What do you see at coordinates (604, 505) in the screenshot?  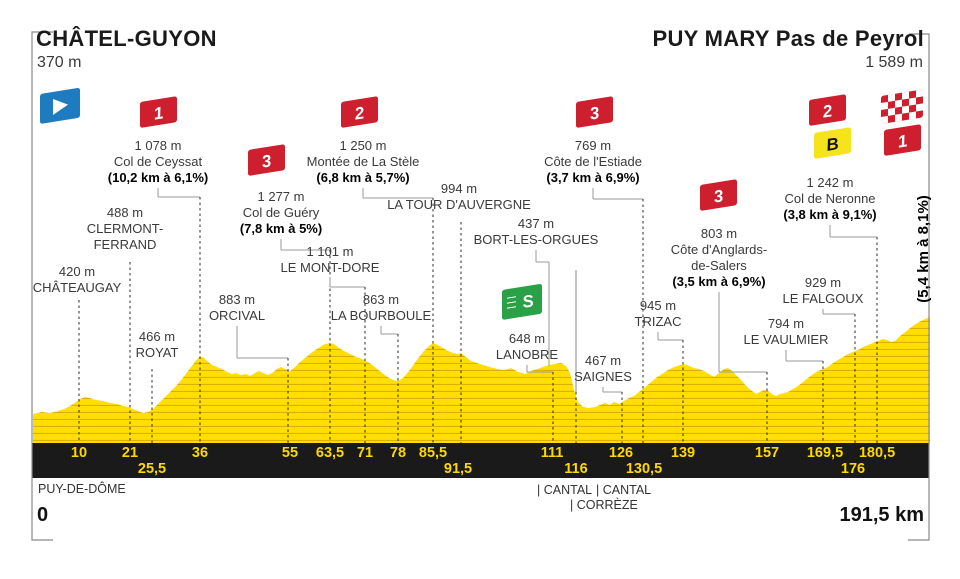 I see `department-label: | CORRÈZE` at bounding box center [604, 505].